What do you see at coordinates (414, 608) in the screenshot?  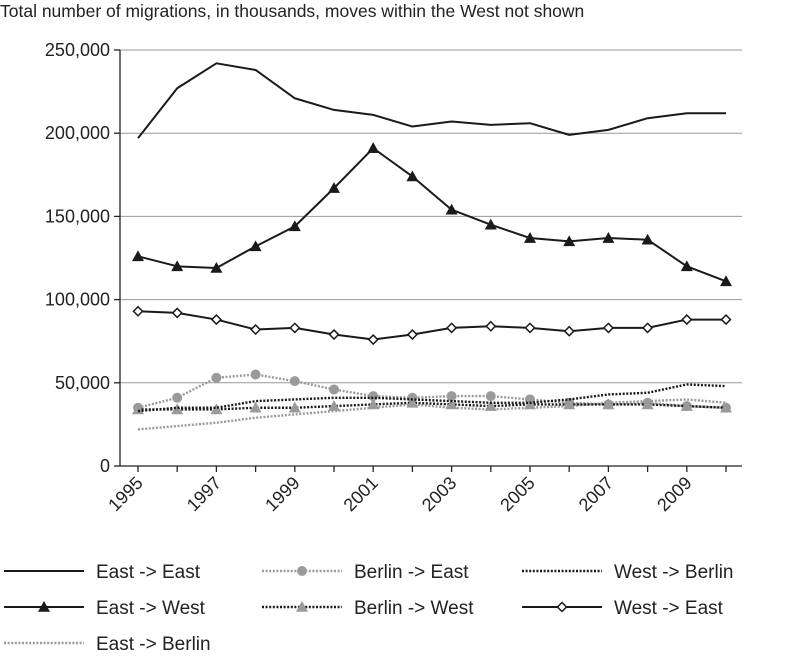 I see `legend-label: Berlin -> West` at bounding box center [414, 608].